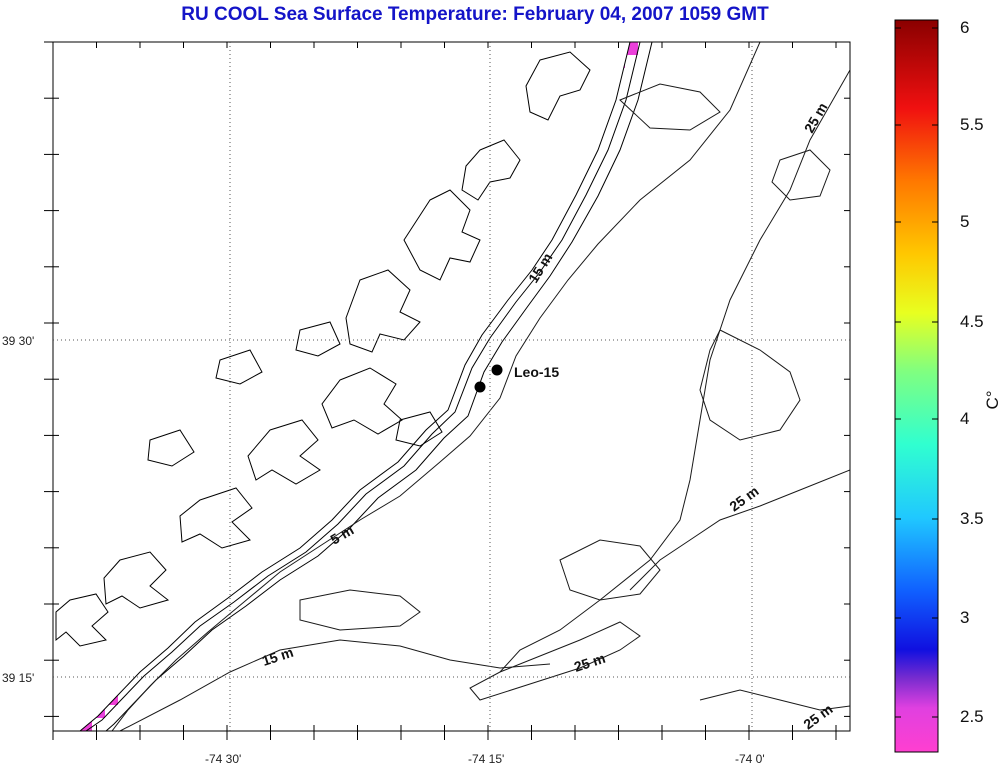 The image size is (1007, 768). What do you see at coordinates (774, 700) in the screenshot?
I see `contour-25m-d` at bounding box center [774, 700].